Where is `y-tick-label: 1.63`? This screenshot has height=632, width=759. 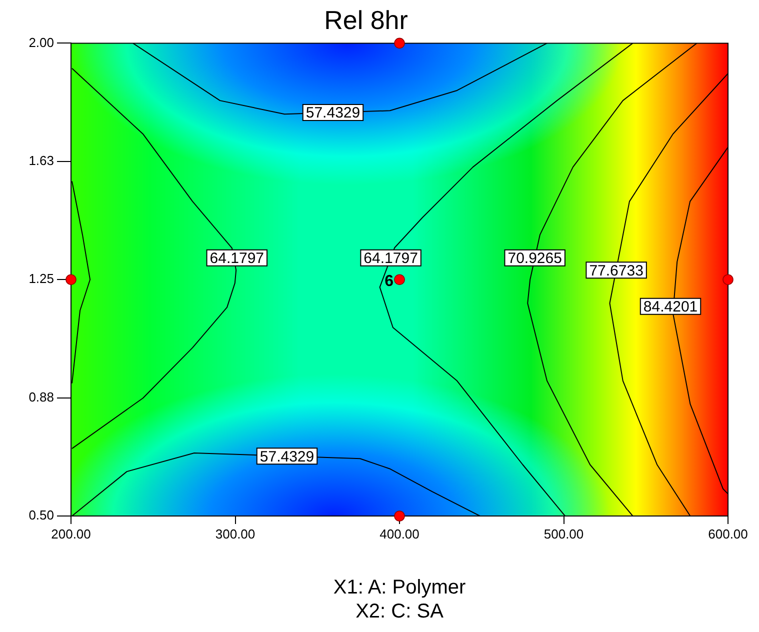 y-tick-label: 1.63 is located at coordinates (41, 160).